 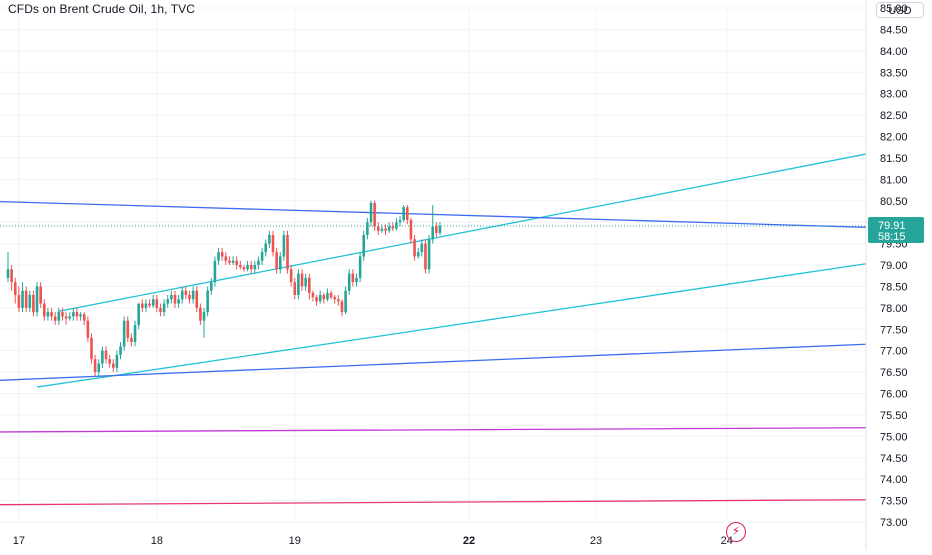 I want to click on last-price-value: 79.91, so click(x=892, y=226).